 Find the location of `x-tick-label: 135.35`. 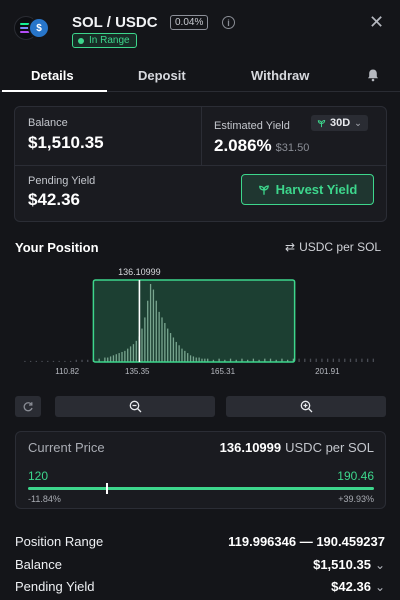

x-tick-label: 135.35 is located at coordinates (137, 371).